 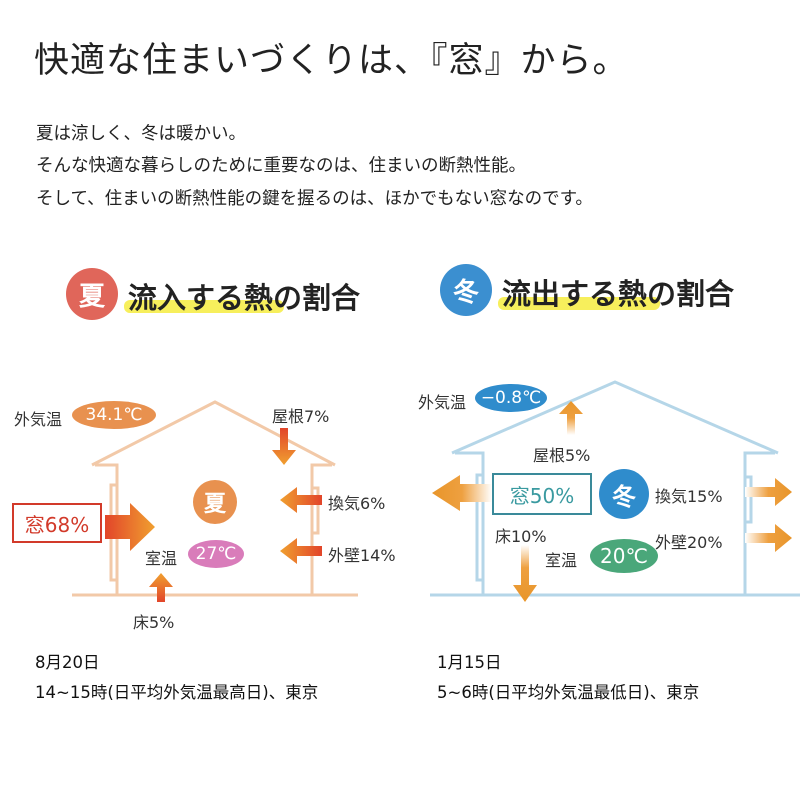 What do you see at coordinates (284, 446) in the screenshot?
I see `summer-roof-arrow` at bounding box center [284, 446].